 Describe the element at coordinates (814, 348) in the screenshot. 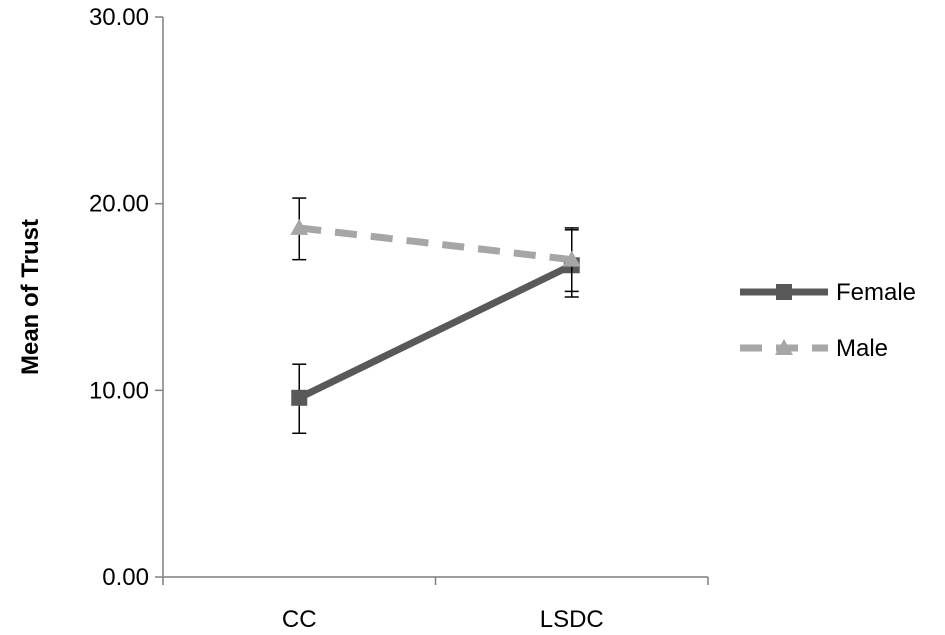

I see `legend-item-male: Male` at that location.